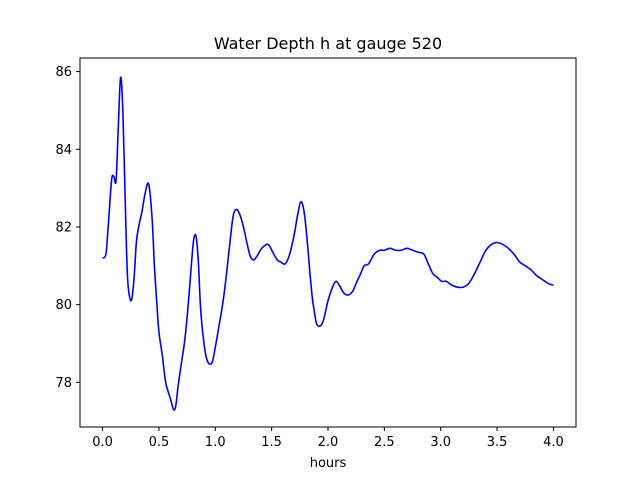 This screenshot has height=480, width=640. What do you see at coordinates (63, 383) in the screenshot?
I see `y-tick-label: 78` at bounding box center [63, 383].